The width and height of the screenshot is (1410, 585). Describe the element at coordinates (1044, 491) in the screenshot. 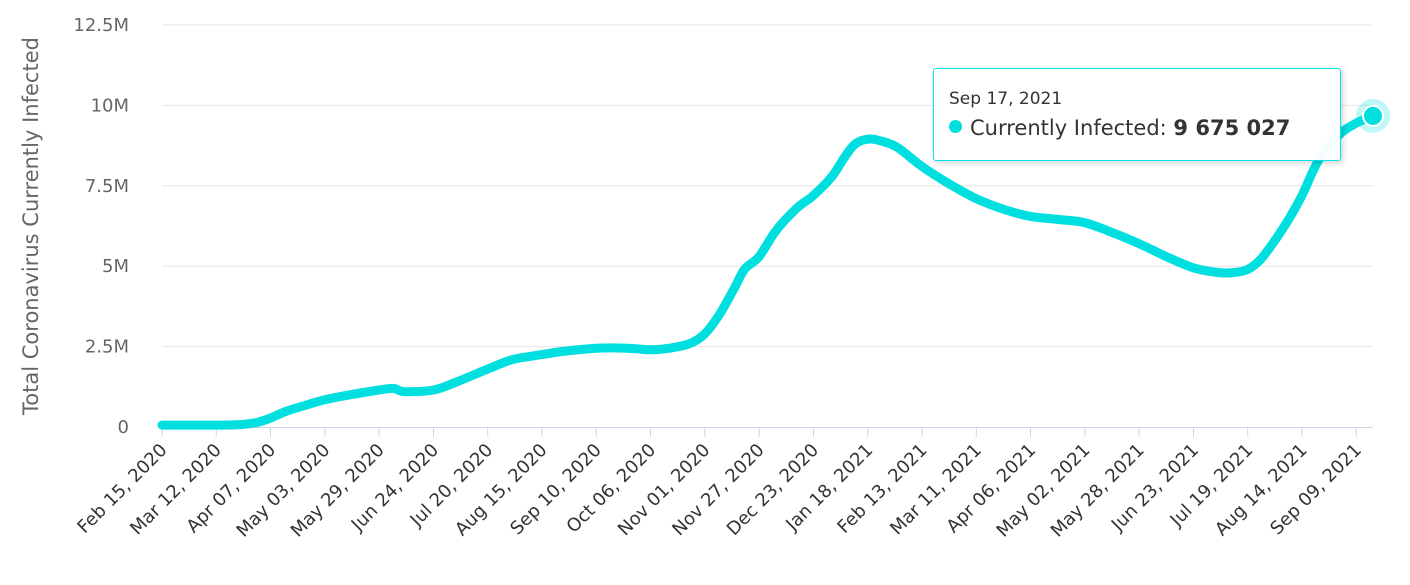

I see `x-tick-label: May 02, 2021` at that location.